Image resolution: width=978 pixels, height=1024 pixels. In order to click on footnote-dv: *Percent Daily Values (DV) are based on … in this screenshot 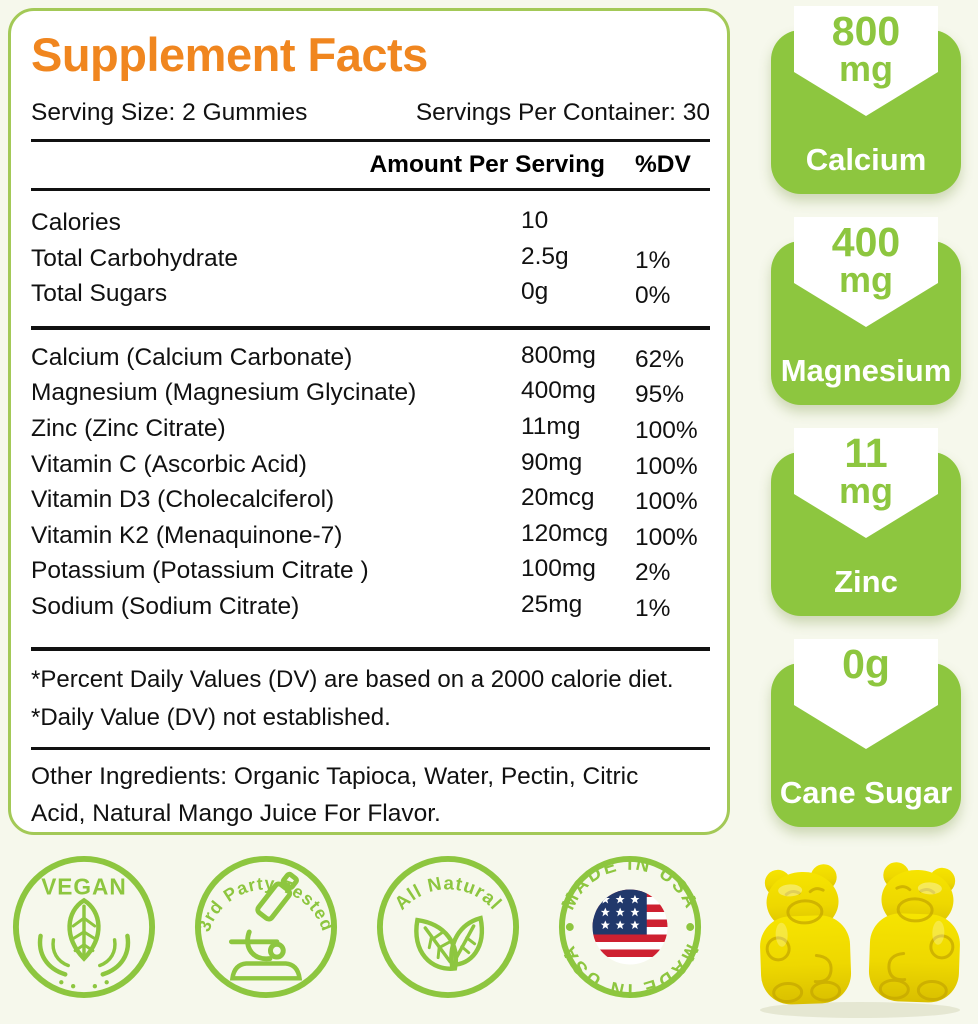, I will do `click(352, 679)`.